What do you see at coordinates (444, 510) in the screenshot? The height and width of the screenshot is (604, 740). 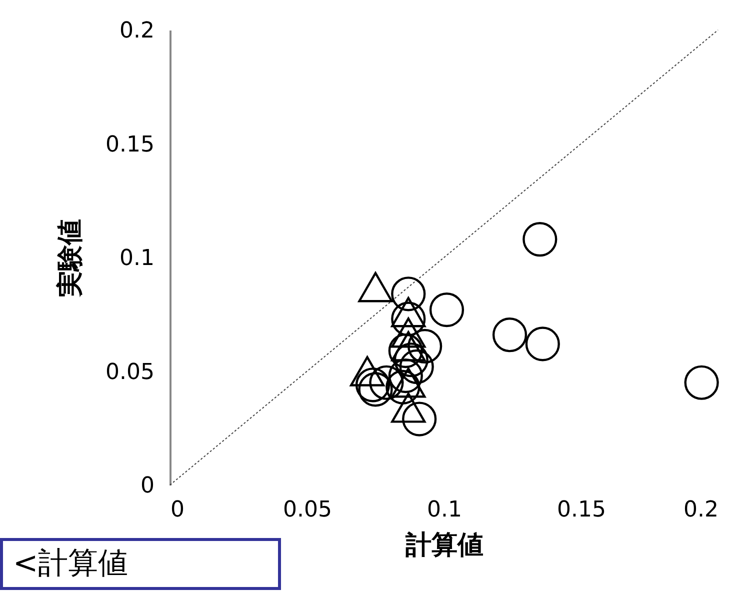 I see `x-tick-label: 0.1` at bounding box center [444, 510].